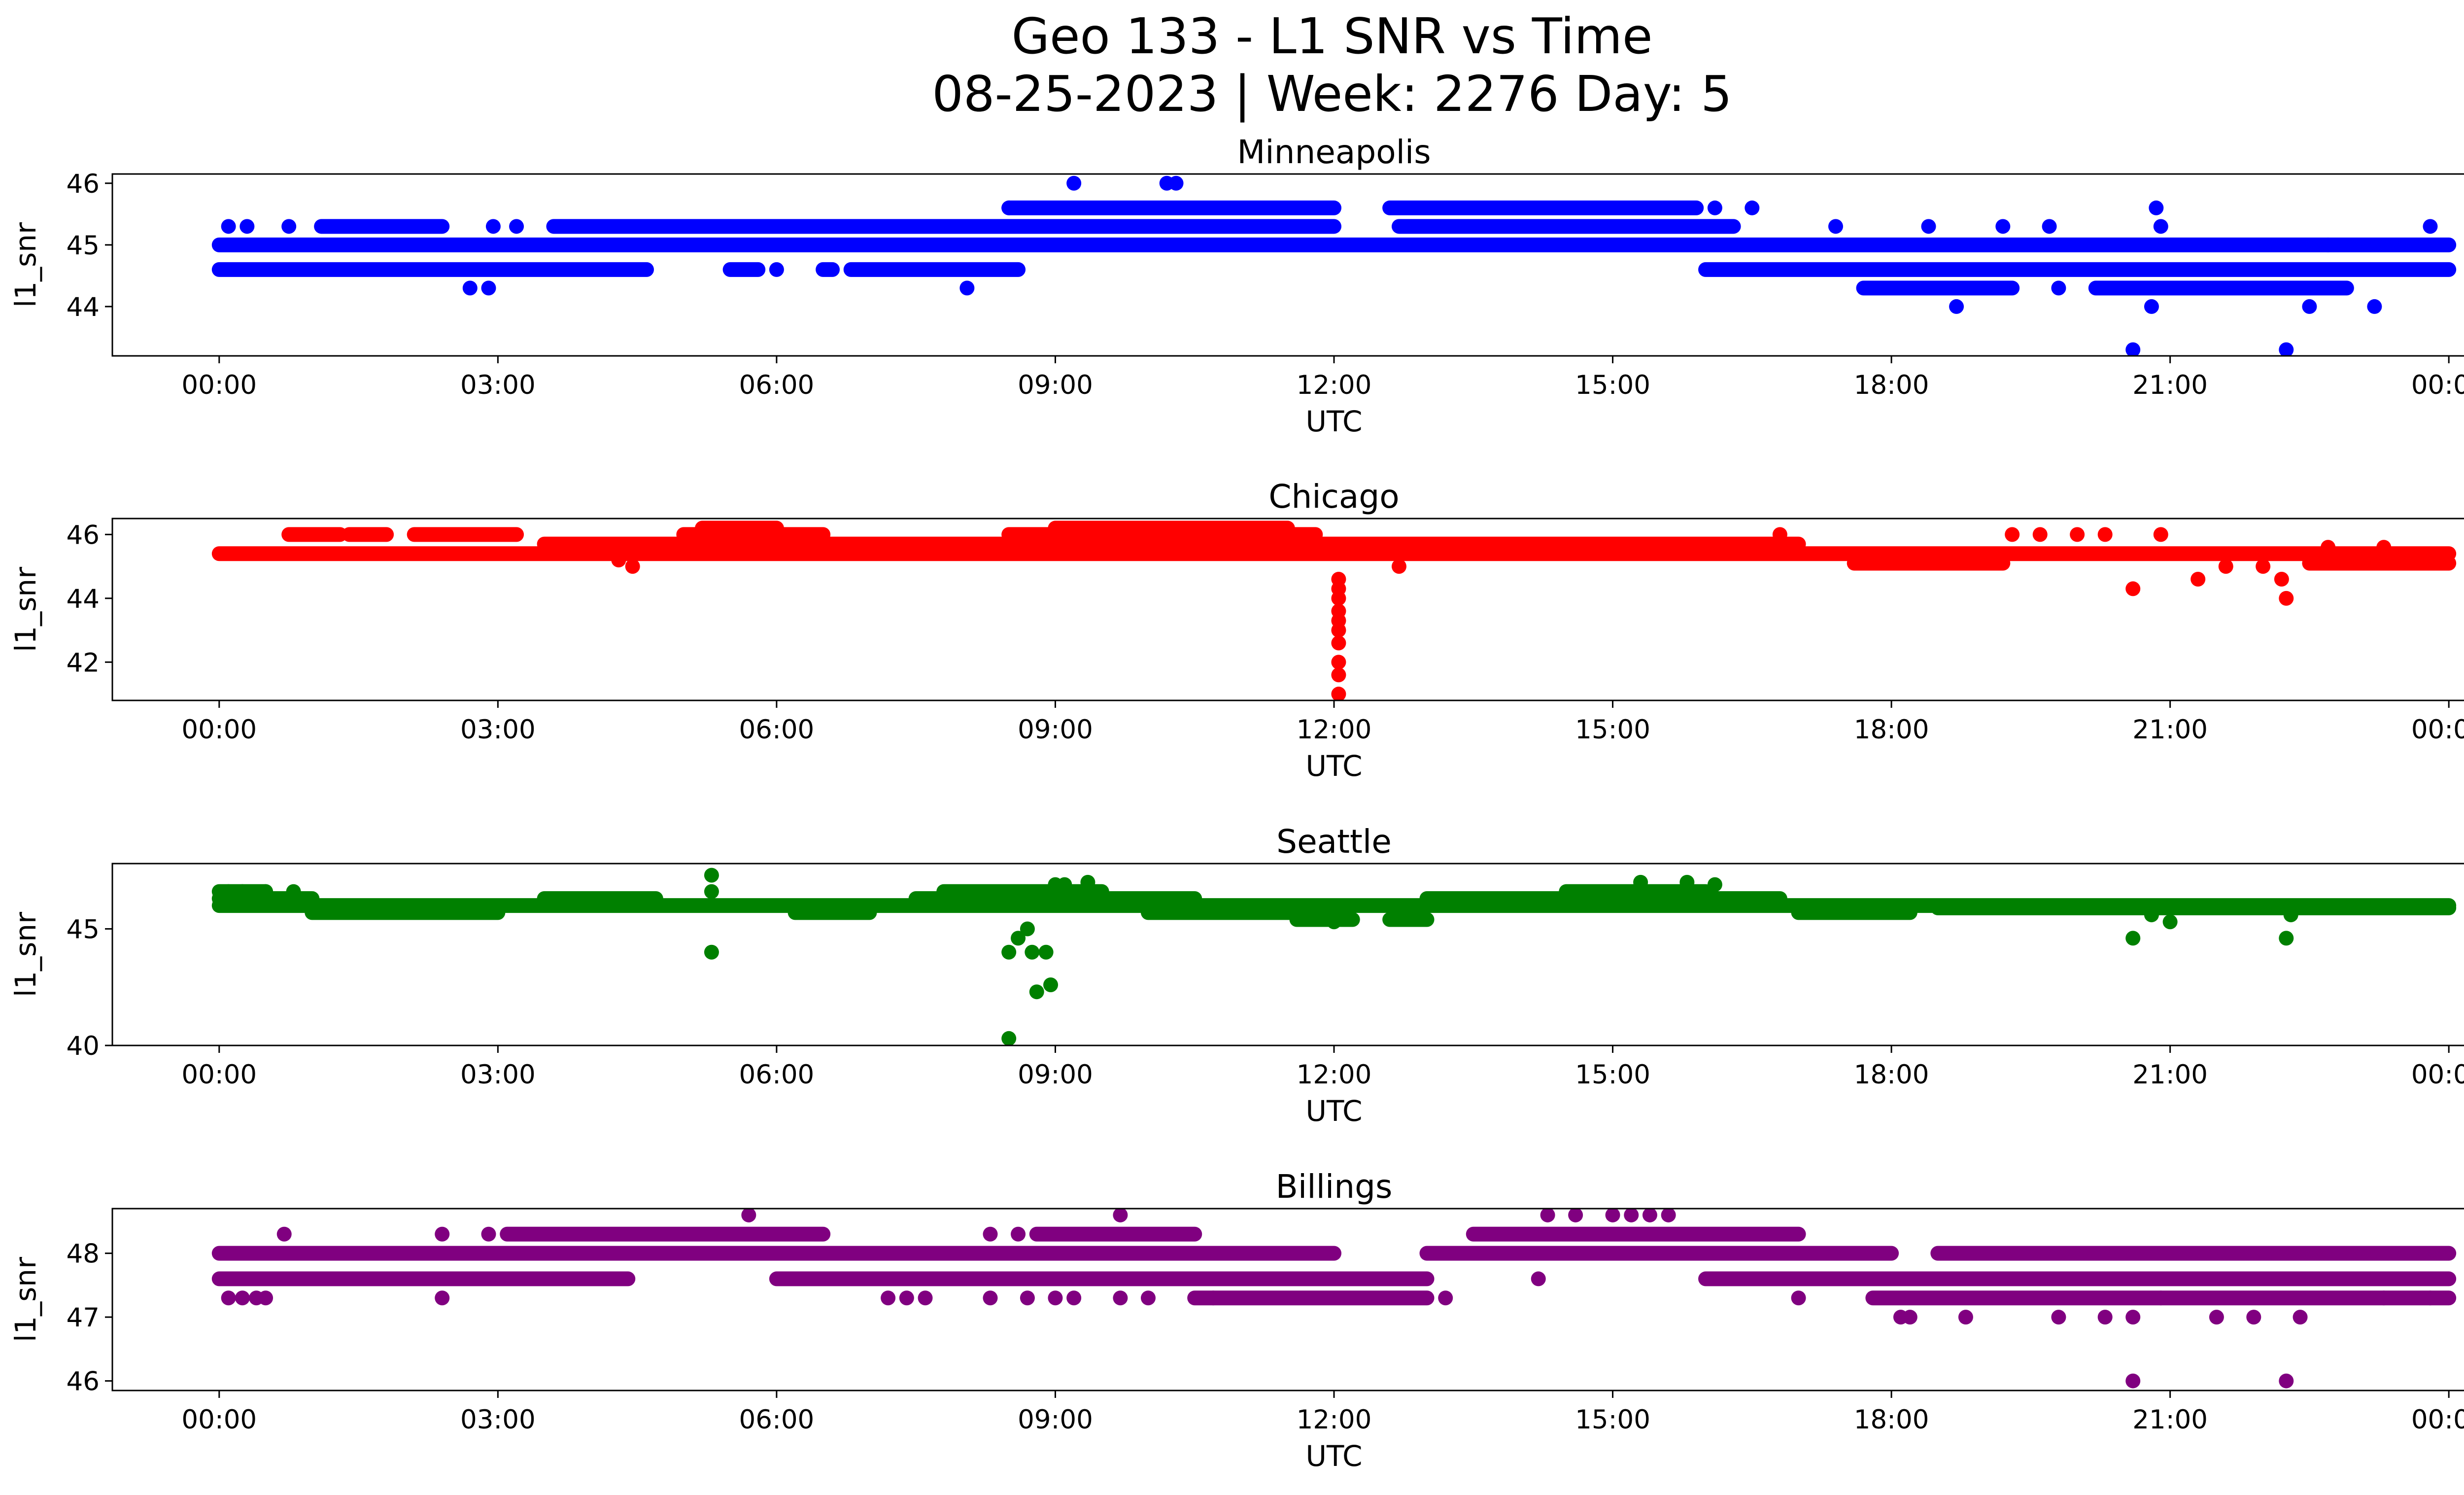 Image resolution: width=2464 pixels, height=1495 pixels. Describe the element at coordinates (1332, 36) in the screenshot. I see `figure-title-line1: Geo 133 - L1 SNR vs Time` at that location.